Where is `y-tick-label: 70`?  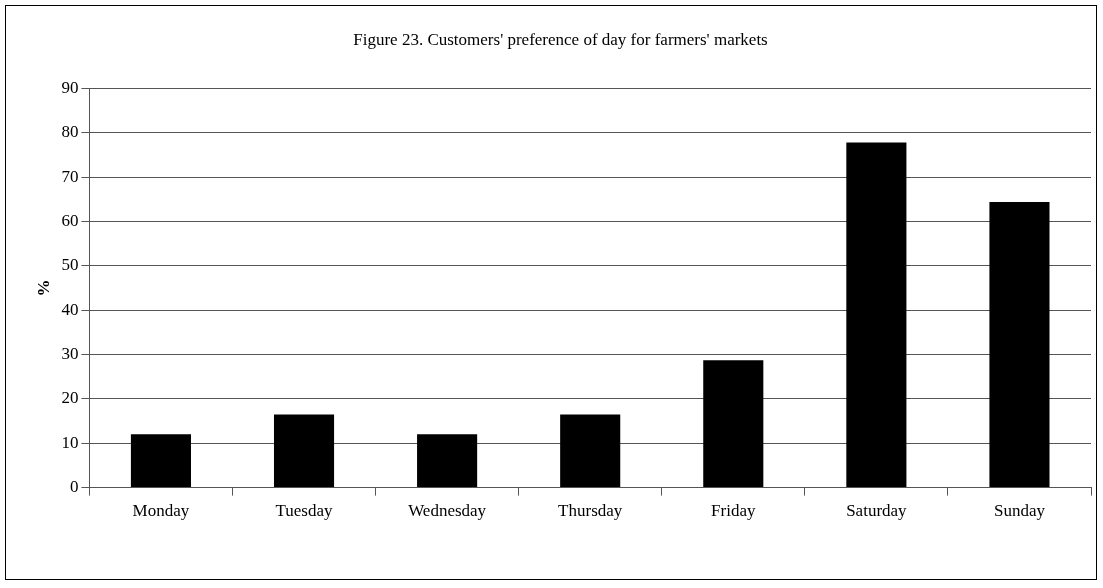 y-tick-label: 70 is located at coordinates (70, 176).